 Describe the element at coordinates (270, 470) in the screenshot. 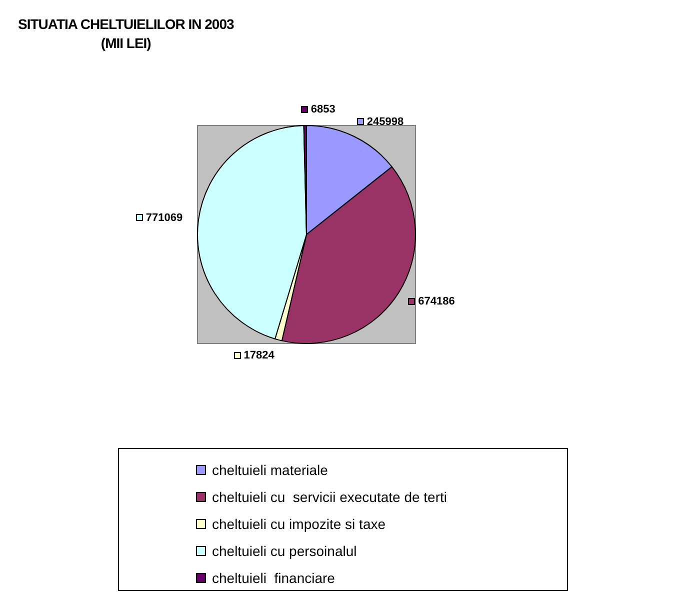

I see `legend-label: cheltuieli materiale` at that location.